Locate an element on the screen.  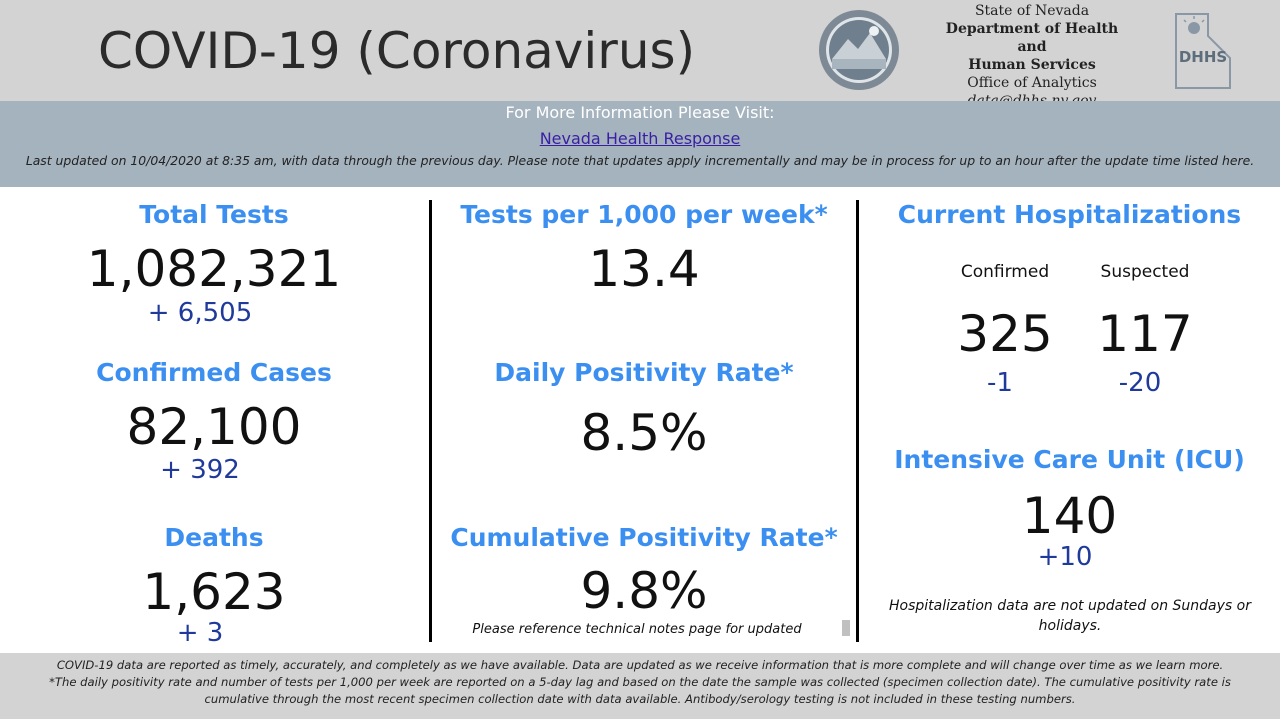
confirmed-cases-value: 82,100 is located at coordinates (214, 427).